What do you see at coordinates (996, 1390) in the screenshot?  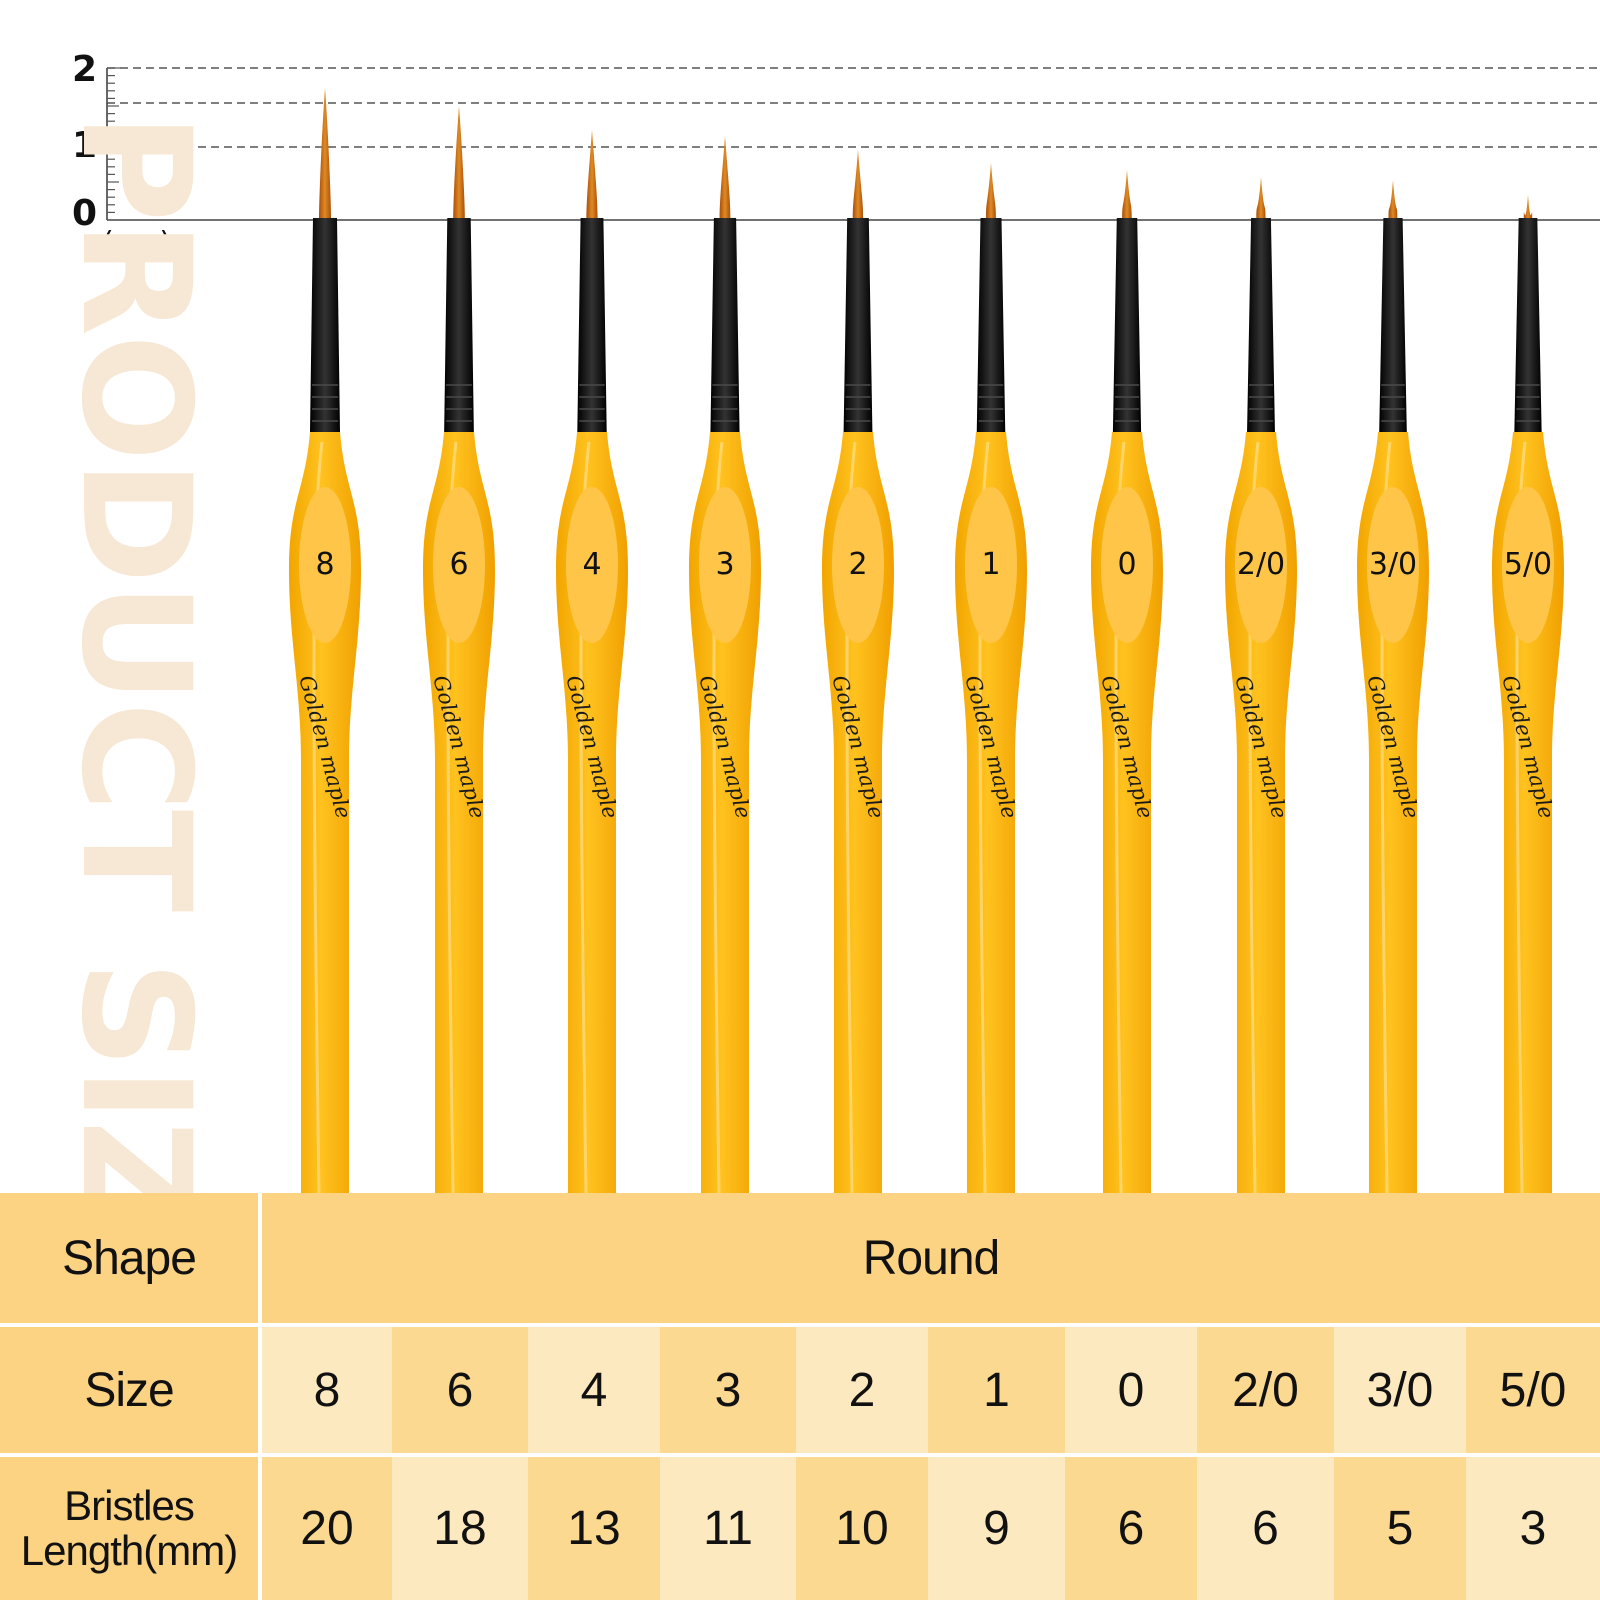 I see `size-cell: 1` at bounding box center [996, 1390].